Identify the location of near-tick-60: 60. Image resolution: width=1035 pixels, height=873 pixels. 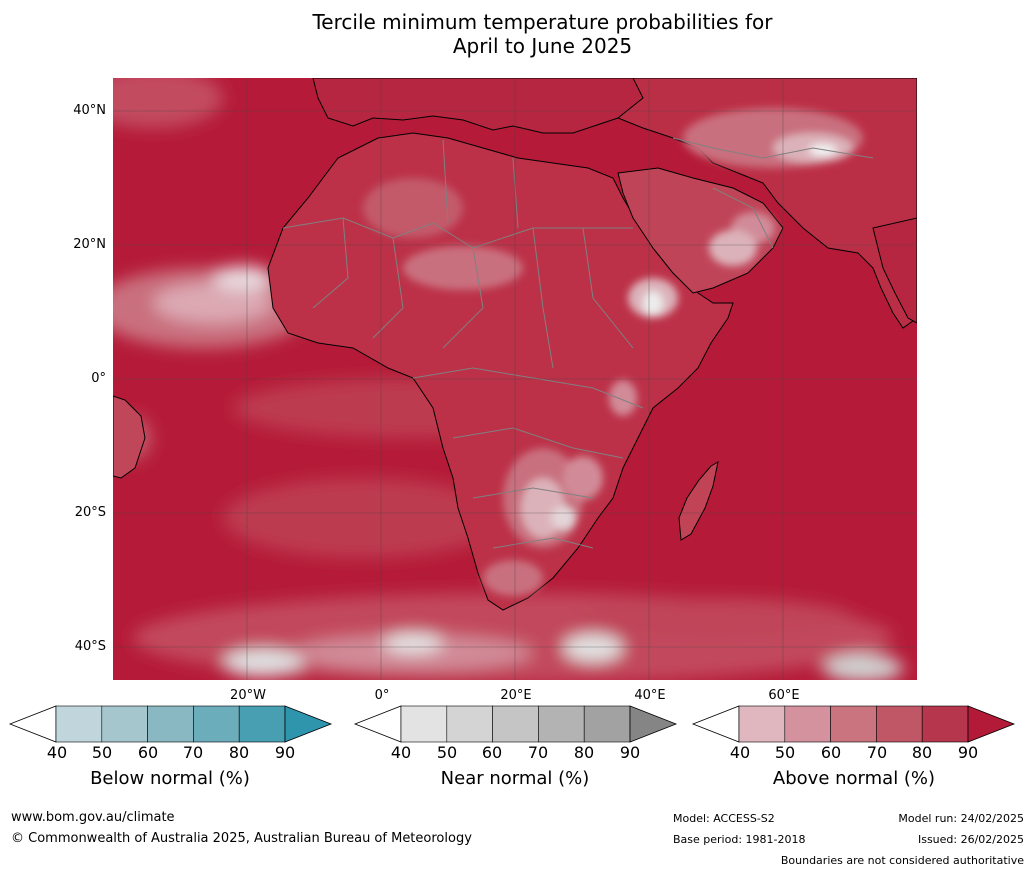
(492, 752).